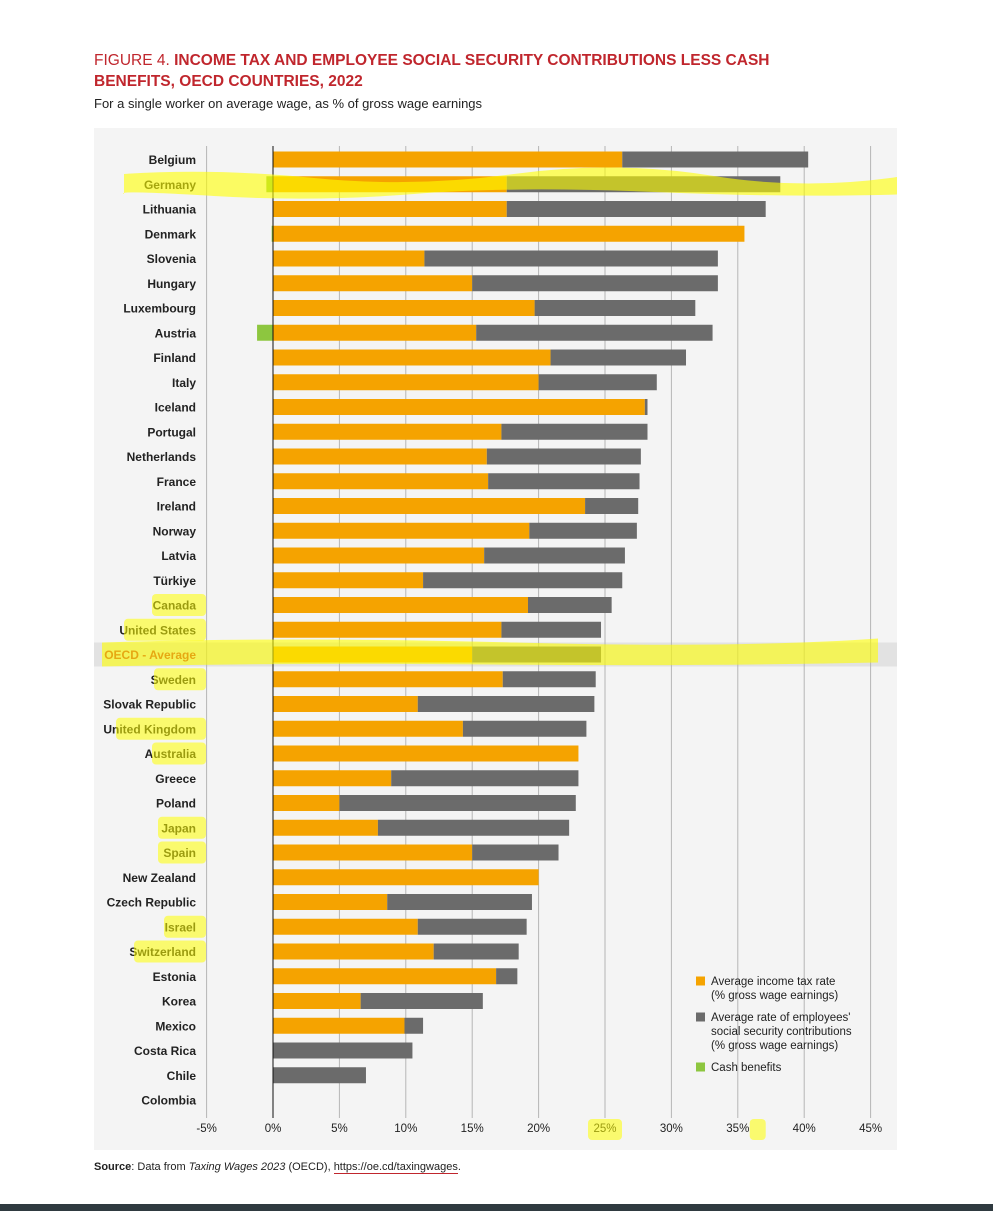 The image size is (993, 1211). What do you see at coordinates (182, 1076) in the screenshot?
I see `category-label: Chile` at bounding box center [182, 1076].